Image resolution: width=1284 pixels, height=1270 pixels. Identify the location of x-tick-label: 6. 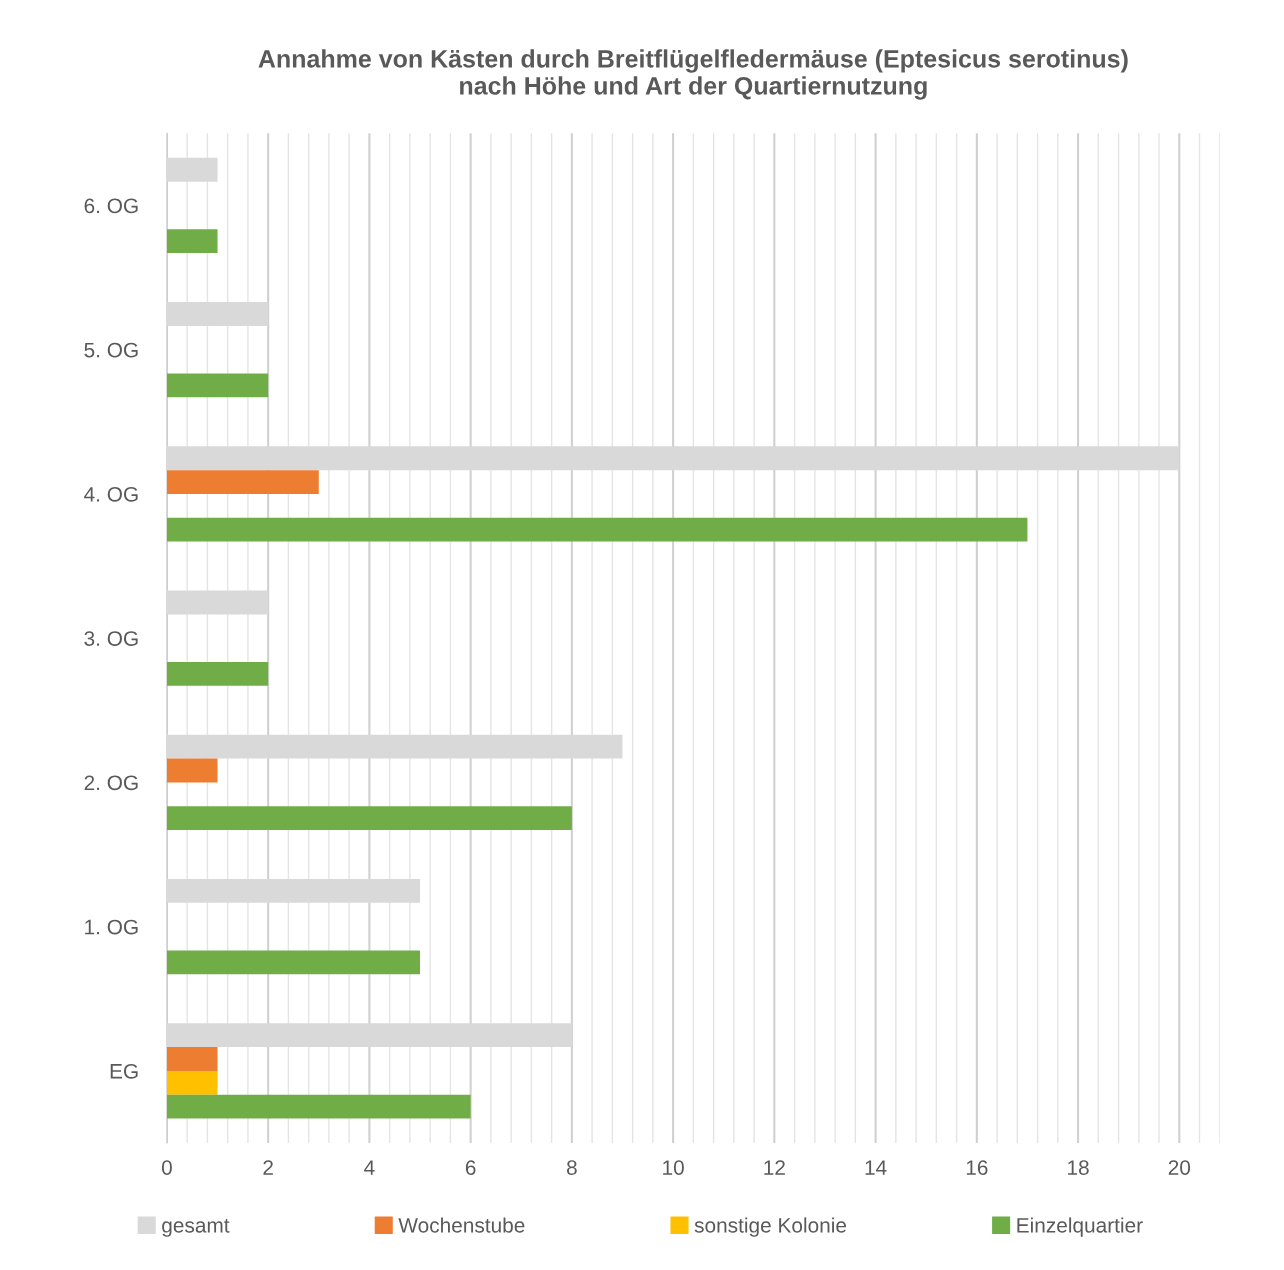
(470, 1167).